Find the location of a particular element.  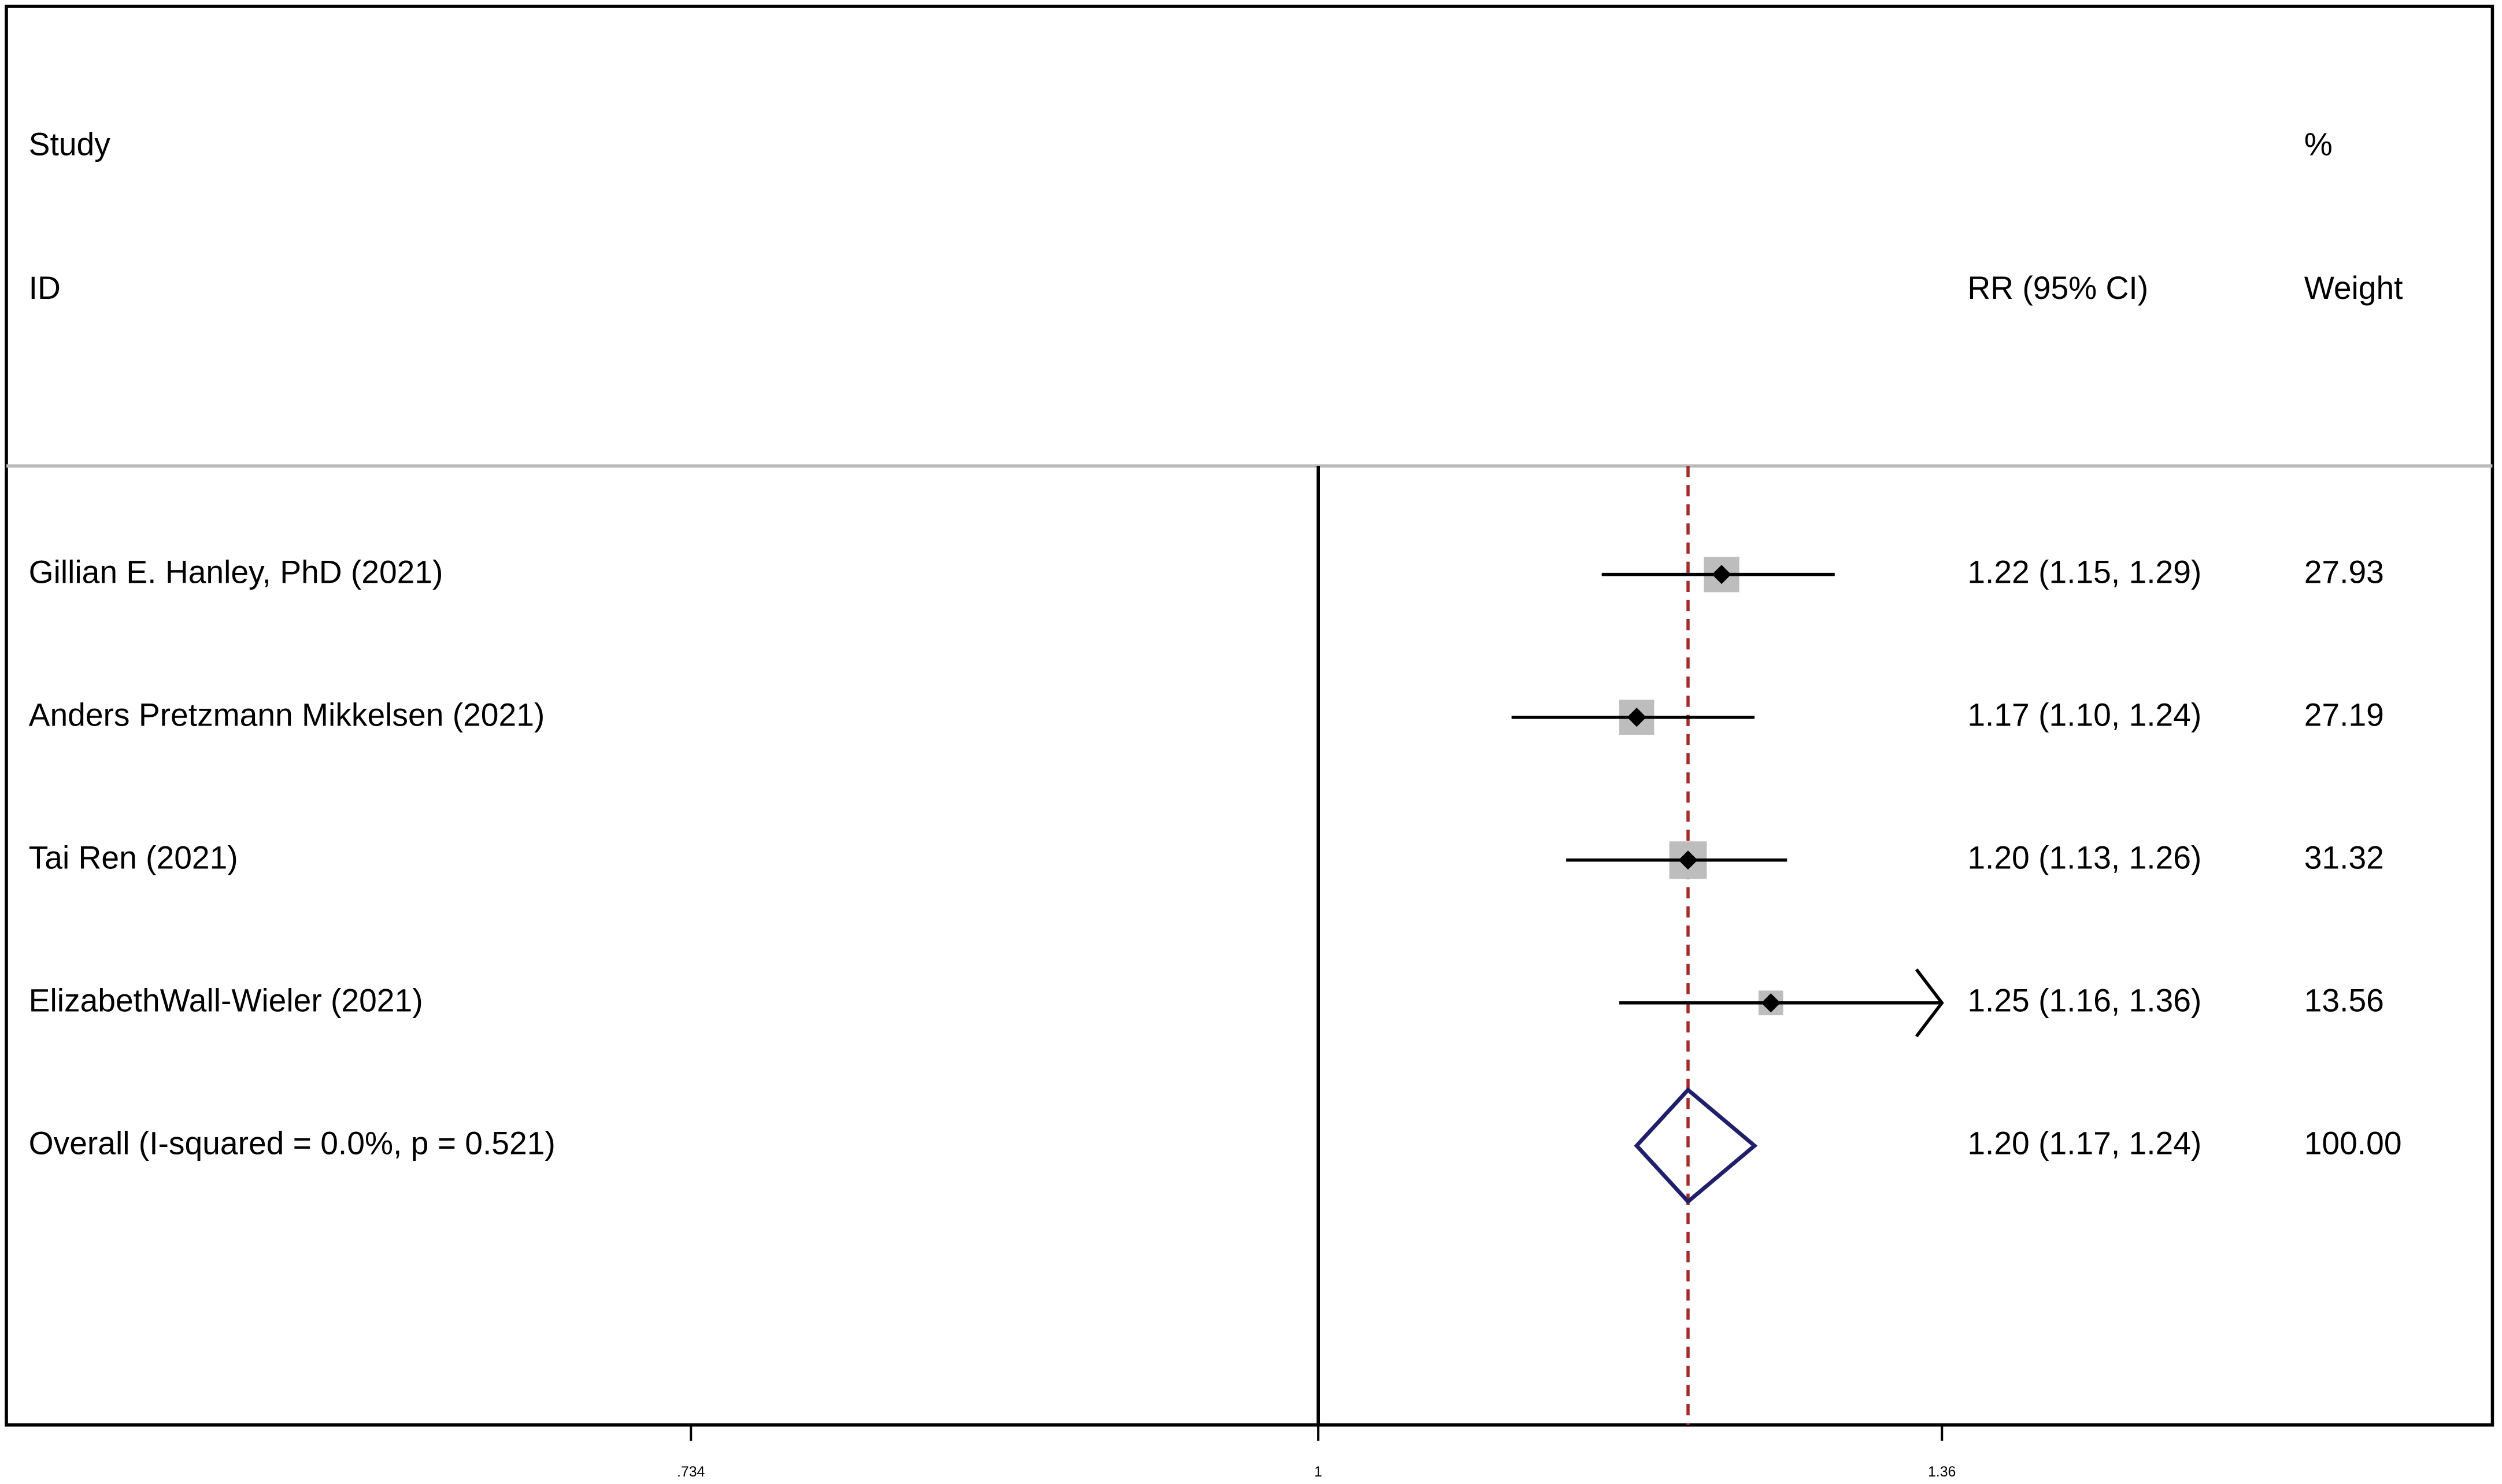

weight-label: 27.19 is located at coordinates (2344, 714).